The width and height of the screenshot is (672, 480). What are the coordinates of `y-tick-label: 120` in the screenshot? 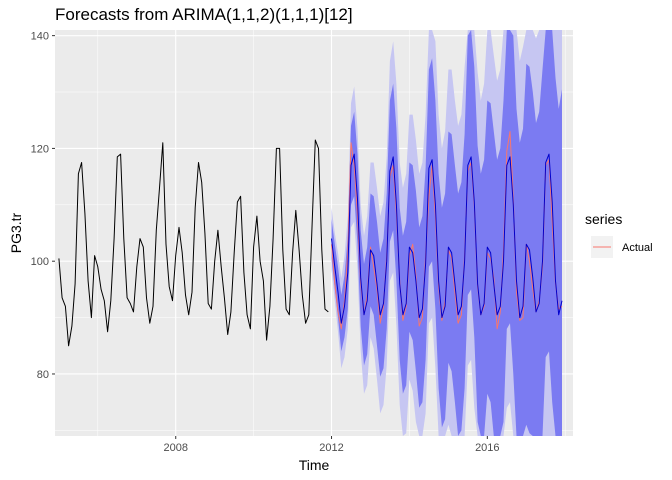 It's located at (40, 149).